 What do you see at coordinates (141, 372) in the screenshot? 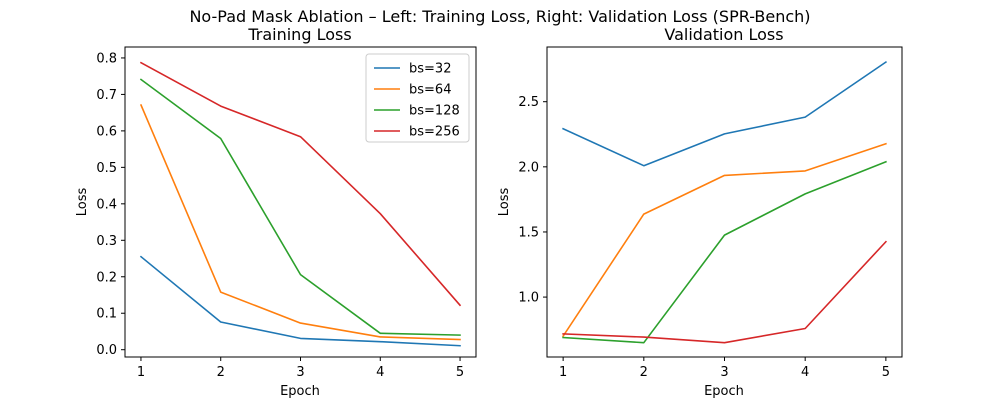
I see `training-xtick-label: 1` at bounding box center [141, 372].